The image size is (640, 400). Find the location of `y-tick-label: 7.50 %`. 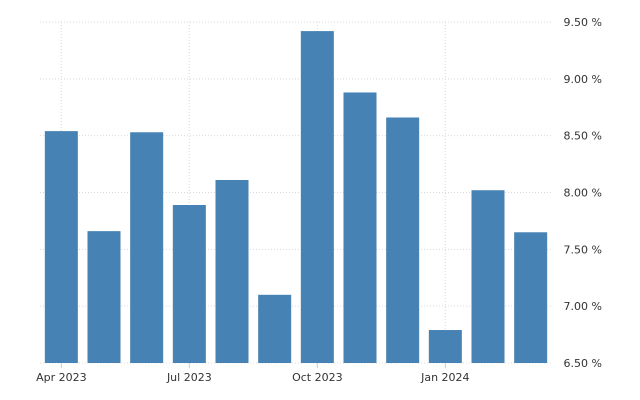

y-tick-label: 7.50 % is located at coordinates (583, 249).